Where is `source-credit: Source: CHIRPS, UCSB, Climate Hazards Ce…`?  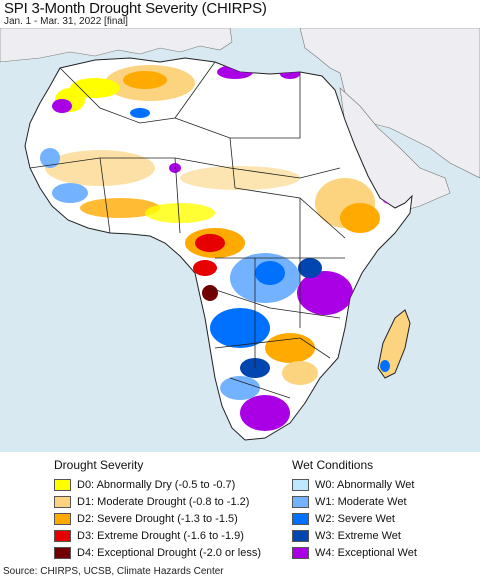
source-credit: Source: CHIRPS, UCSB, Climate Hazards Ce… is located at coordinates (113, 571).